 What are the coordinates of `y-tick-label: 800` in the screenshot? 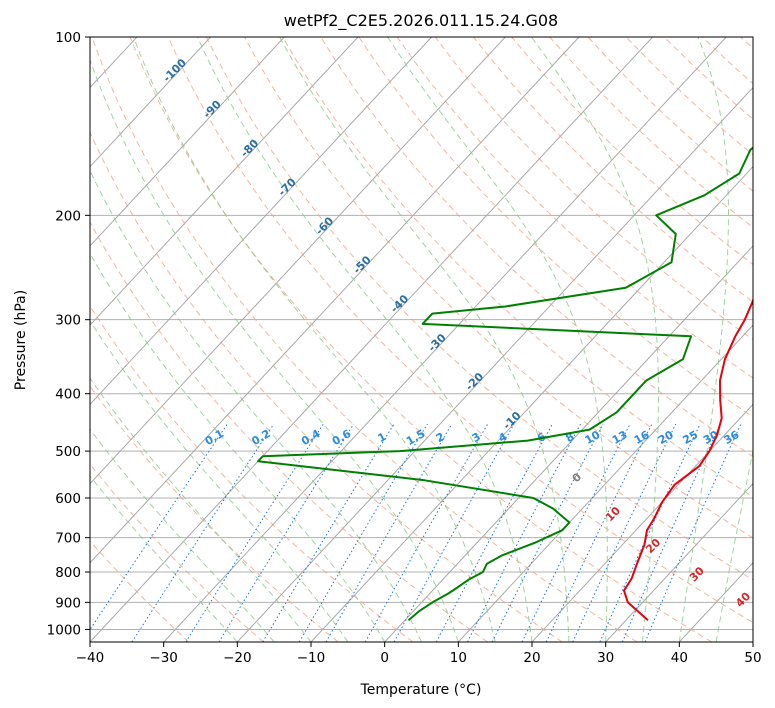 It's located at (68, 573).